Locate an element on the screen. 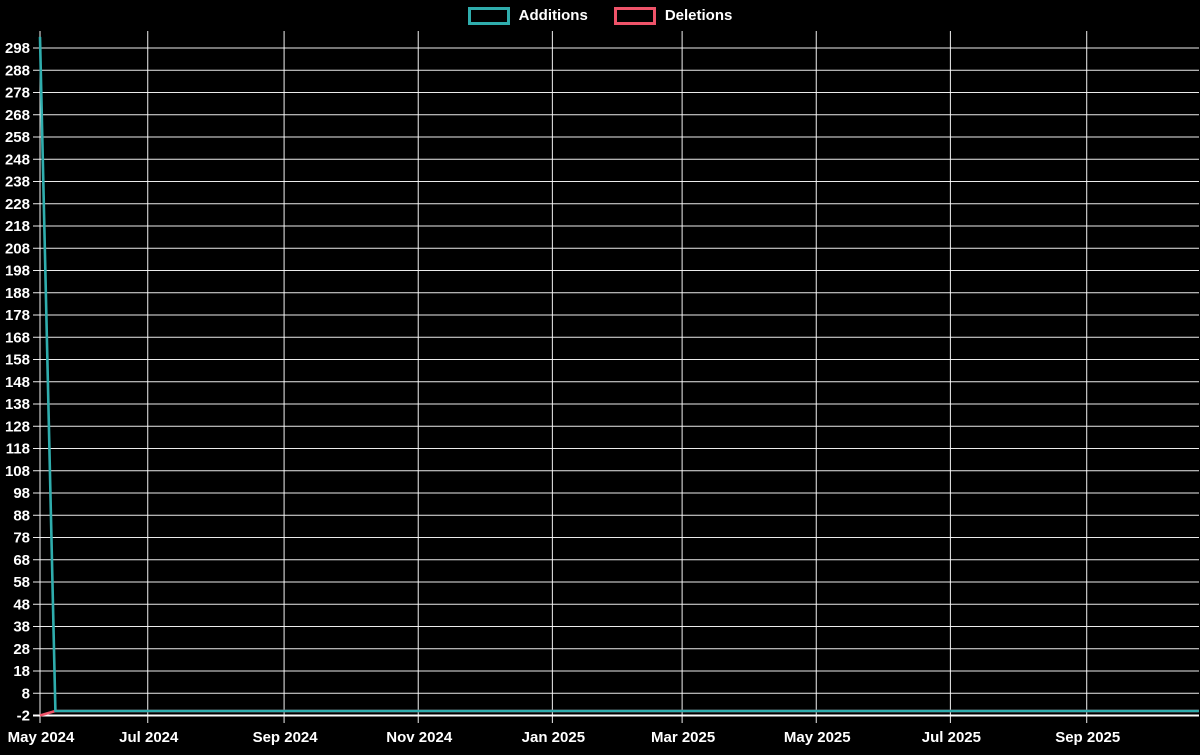 The width and height of the screenshot is (1200, 755). y-tick-label: 168 is located at coordinates (17, 337).